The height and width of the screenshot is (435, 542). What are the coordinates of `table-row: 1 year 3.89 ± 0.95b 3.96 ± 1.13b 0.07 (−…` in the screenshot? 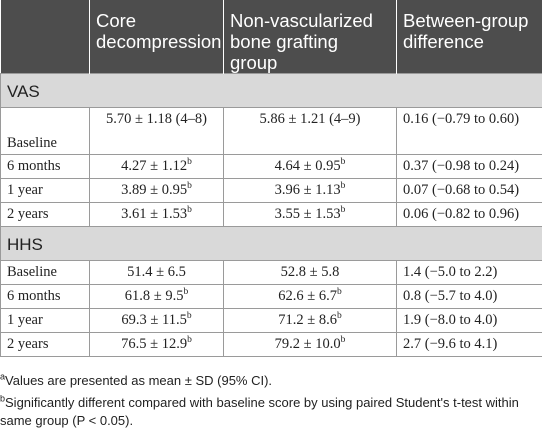 It's located at (271, 190).